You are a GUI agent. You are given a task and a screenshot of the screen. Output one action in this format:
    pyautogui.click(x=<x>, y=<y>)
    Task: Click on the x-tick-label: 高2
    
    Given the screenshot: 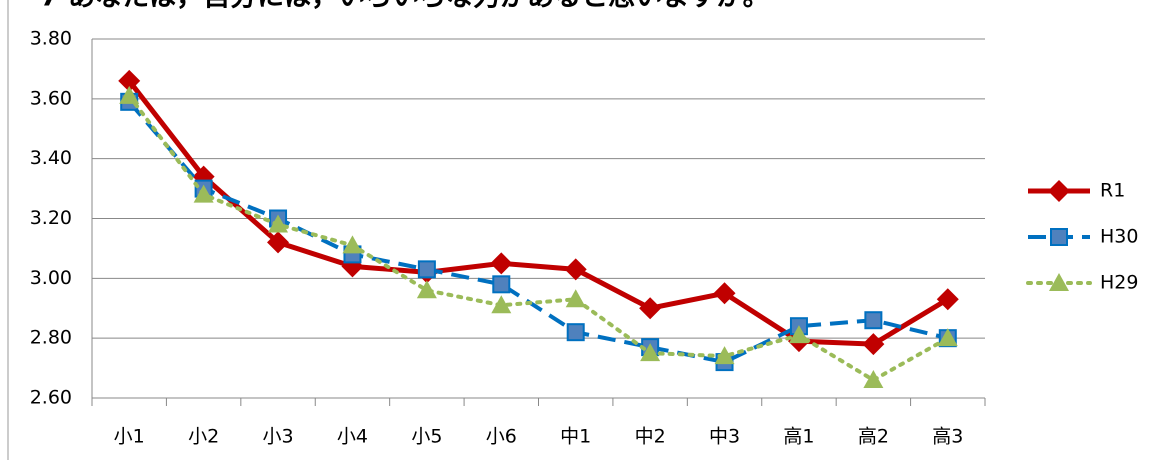 What is the action you would take?
    pyautogui.click(x=873, y=437)
    